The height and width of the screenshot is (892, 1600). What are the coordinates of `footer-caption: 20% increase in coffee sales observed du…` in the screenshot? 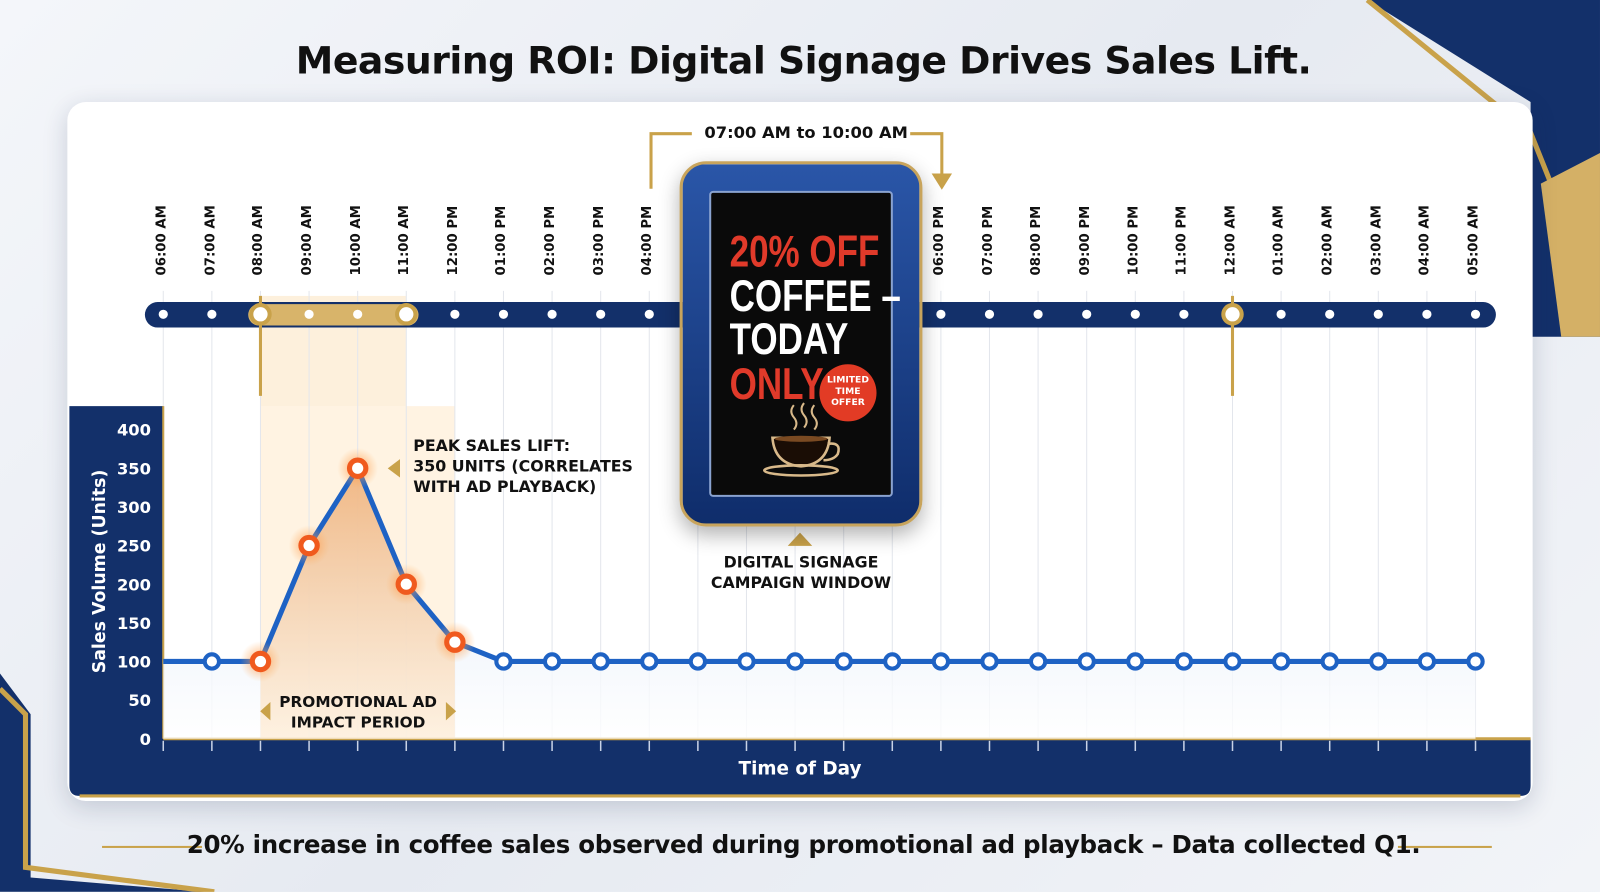 It's located at (803, 845).